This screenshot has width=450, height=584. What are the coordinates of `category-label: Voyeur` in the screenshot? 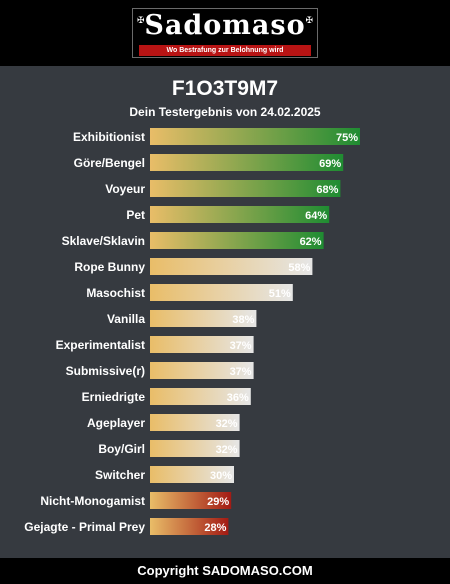 It's located at (125, 189).